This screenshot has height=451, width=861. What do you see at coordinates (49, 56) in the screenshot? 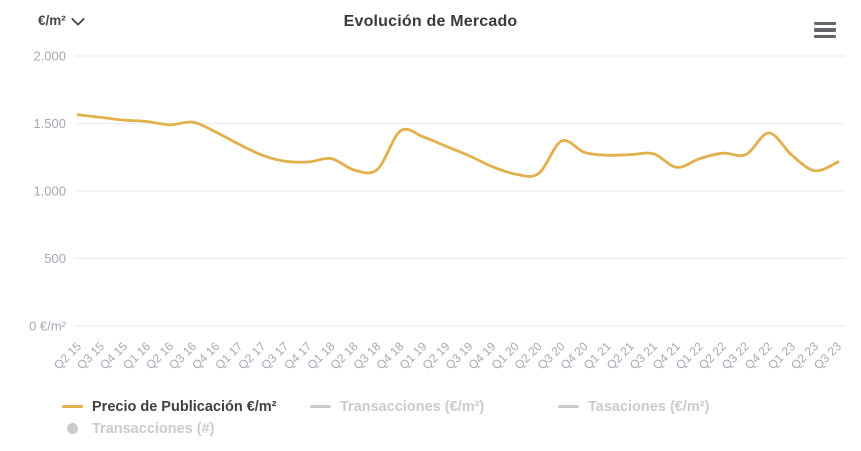
I see `y-axis-label: 2.000` at bounding box center [49, 56].